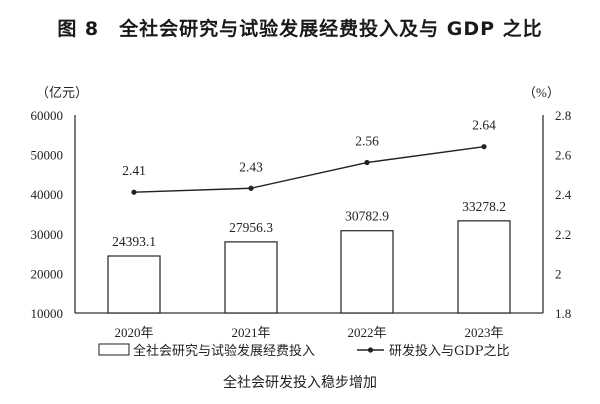  Describe the element at coordinates (483, 332) in the screenshot. I see `x-tick-label: 2023年` at that location.